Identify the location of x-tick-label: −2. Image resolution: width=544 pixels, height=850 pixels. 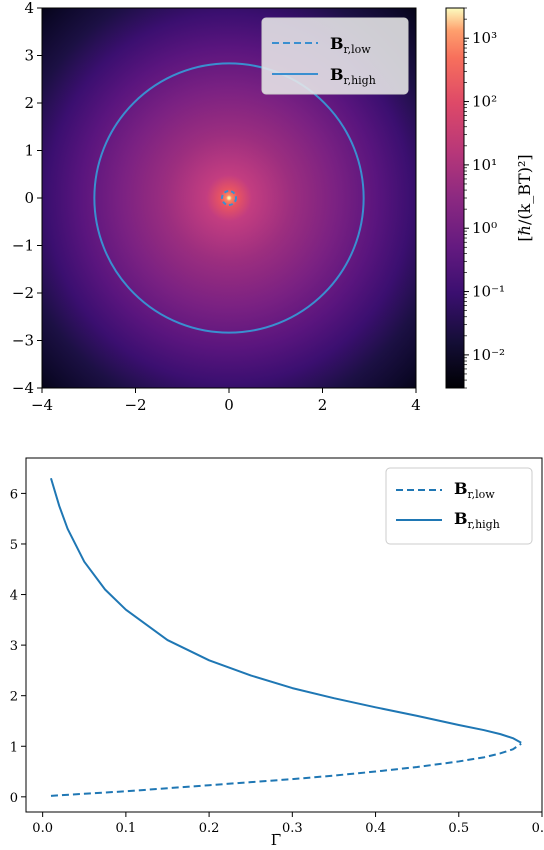
(135, 405).